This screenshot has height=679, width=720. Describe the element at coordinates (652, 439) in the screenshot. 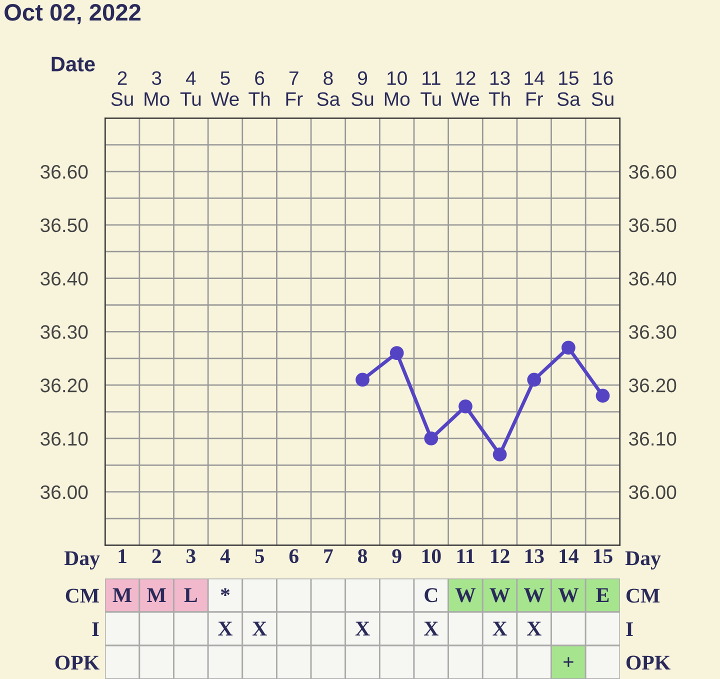

I see `y2-tick-label: 36.10` at that location.